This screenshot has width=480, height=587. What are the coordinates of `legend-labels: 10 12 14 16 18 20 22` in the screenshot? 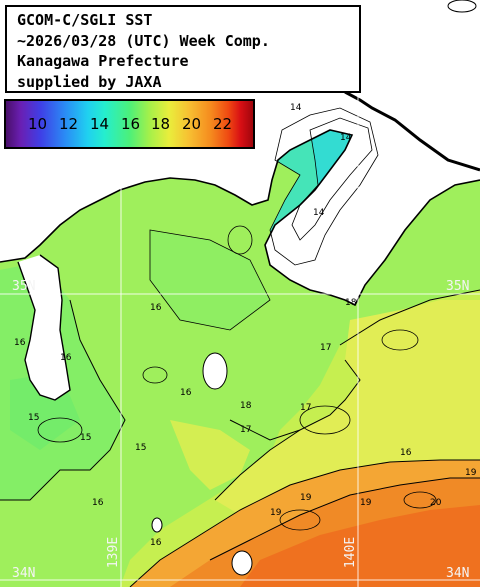 It's located at (129, 125).